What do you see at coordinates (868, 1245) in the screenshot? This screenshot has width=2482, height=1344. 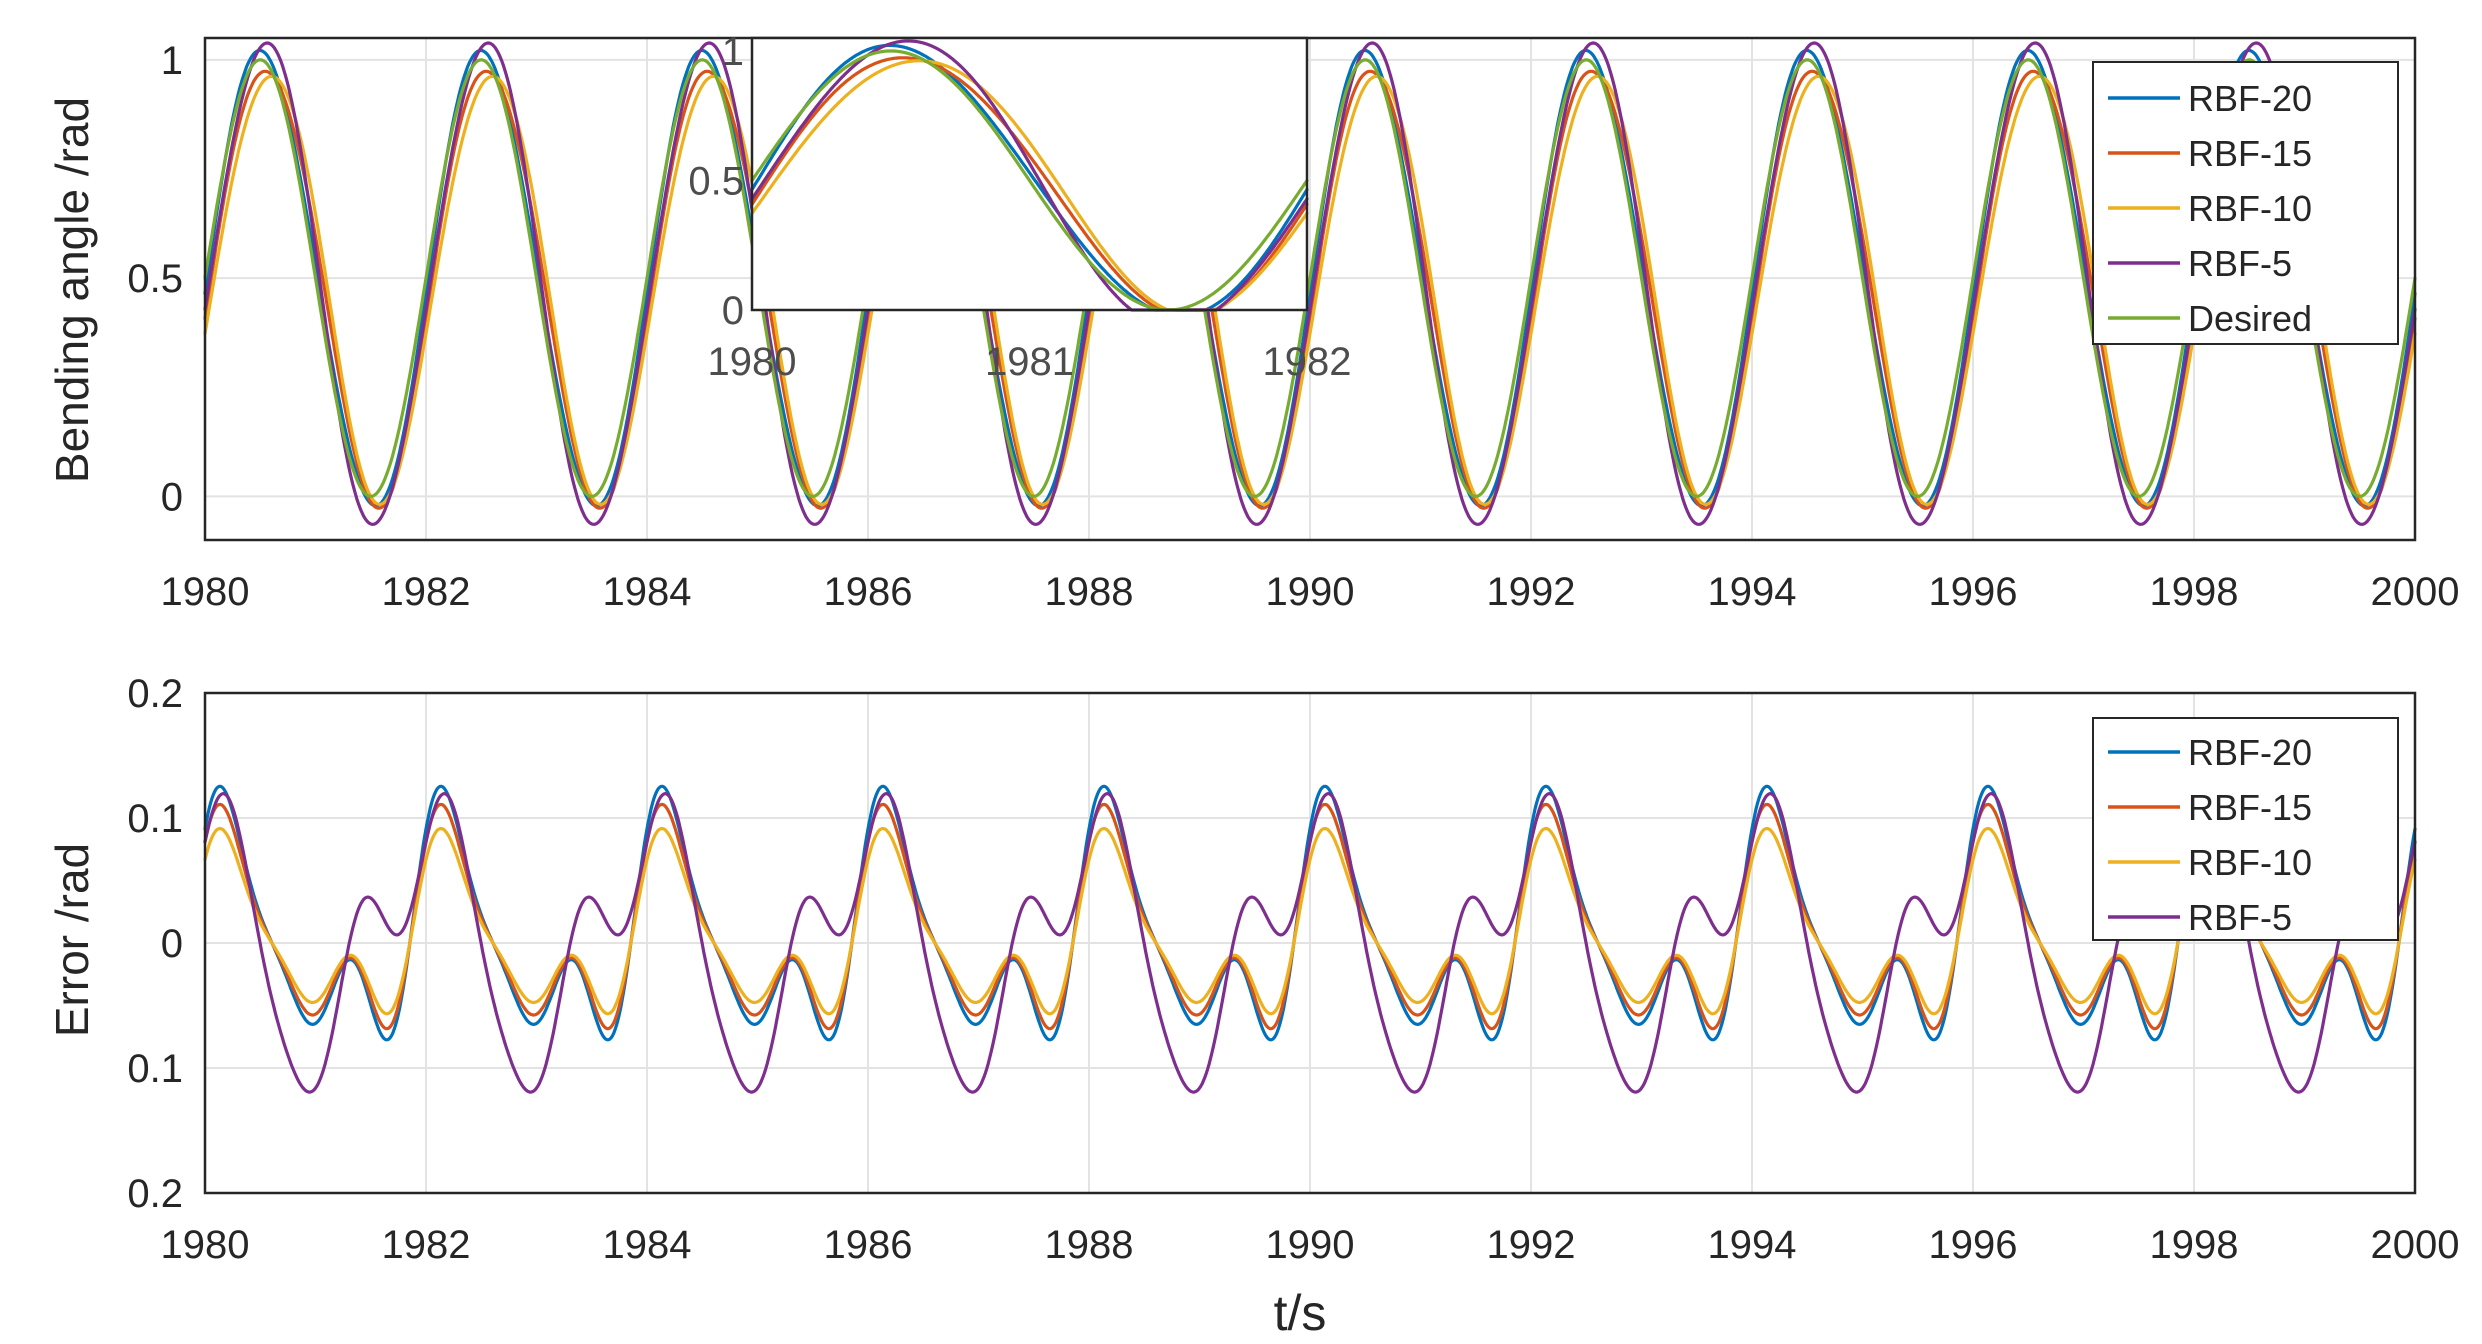 I see `bottom-x-tick-label: 1986` at bounding box center [868, 1245].